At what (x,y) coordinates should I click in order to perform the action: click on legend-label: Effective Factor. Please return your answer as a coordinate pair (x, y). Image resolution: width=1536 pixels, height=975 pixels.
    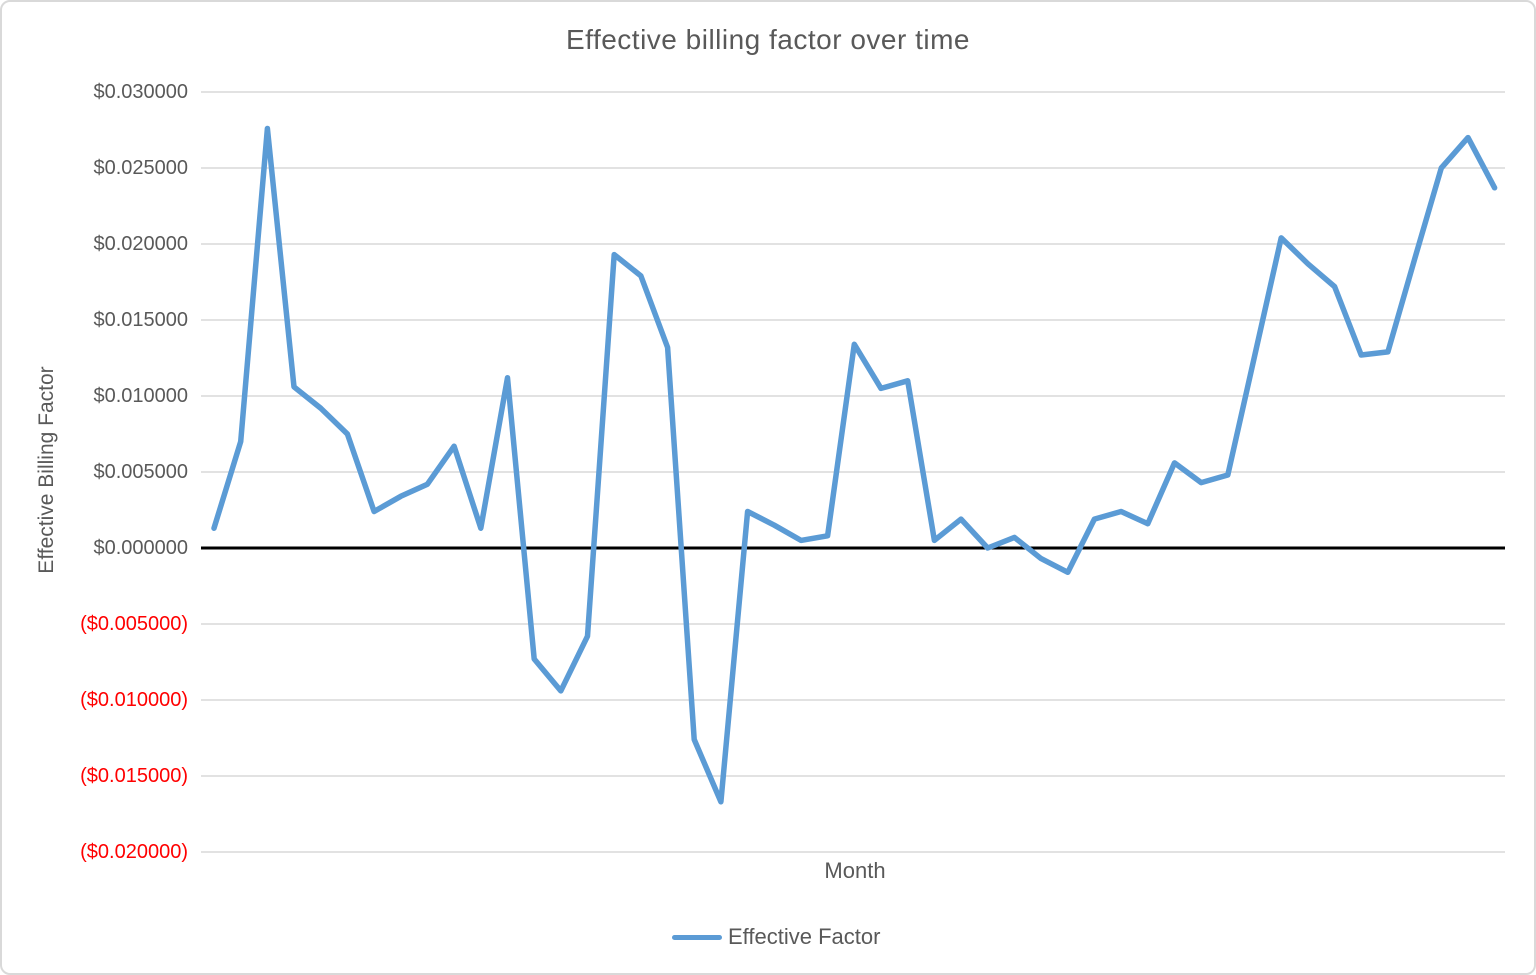
    Looking at the image, I should click on (804, 936).